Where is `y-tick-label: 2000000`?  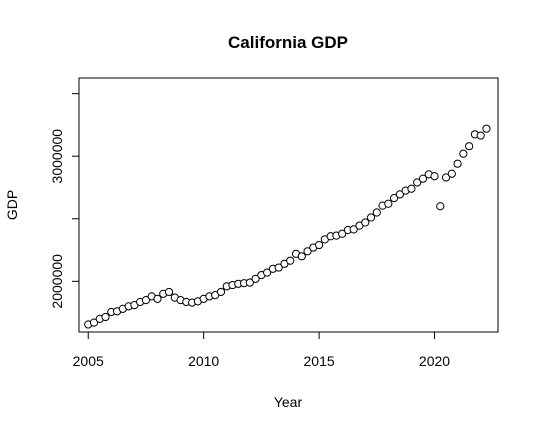 y-tick-label: 2000000 is located at coordinates (57, 281).